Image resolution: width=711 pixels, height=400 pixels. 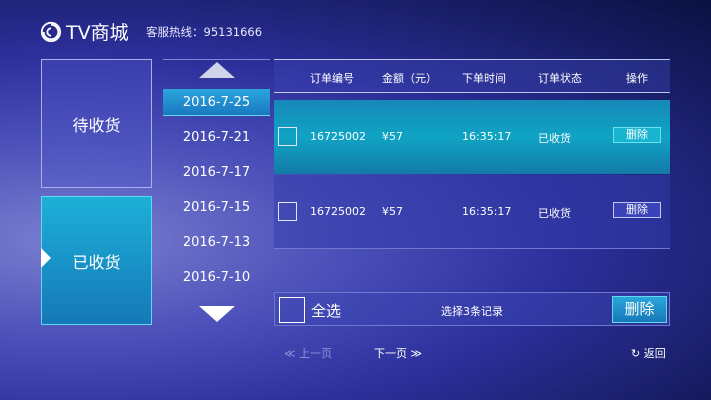 I want to click on hotline: 客服热线：95131666, so click(x=204, y=32).